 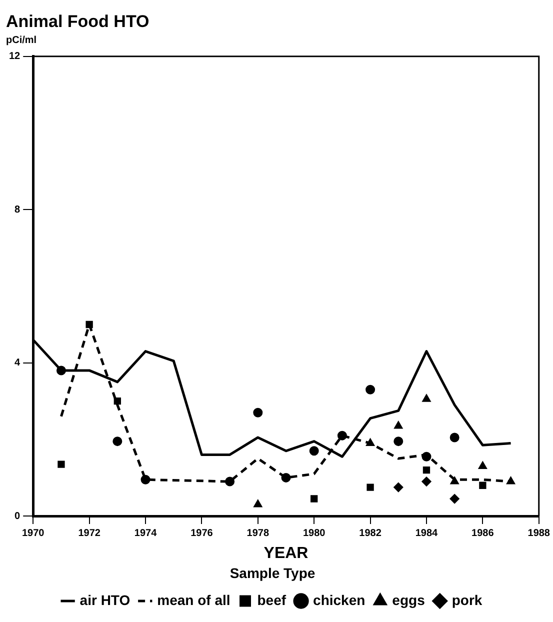 What do you see at coordinates (339, 600) in the screenshot?
I see `legend-label: chicken` at bounding box center [339, 600].